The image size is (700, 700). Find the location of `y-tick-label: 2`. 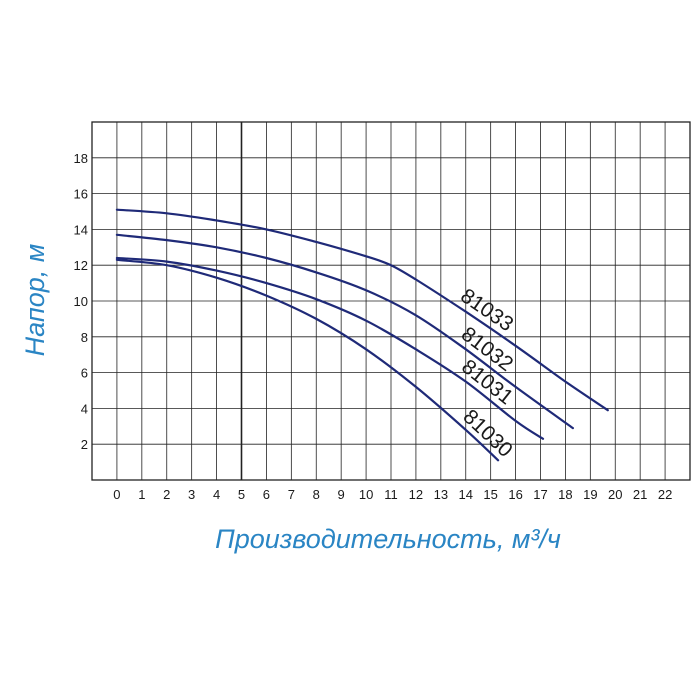

y-tick-label: 2 is located at coordinates (84, 444).